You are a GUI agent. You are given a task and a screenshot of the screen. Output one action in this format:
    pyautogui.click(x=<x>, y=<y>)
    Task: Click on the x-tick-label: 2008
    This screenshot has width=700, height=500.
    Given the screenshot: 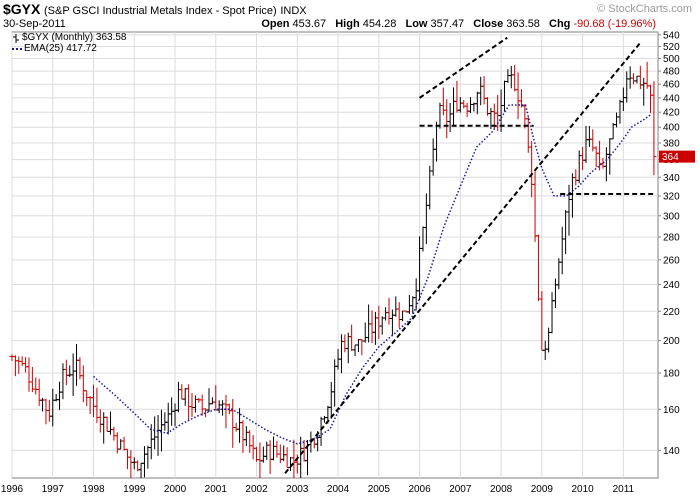 What is the action you would take?
    pyautogui.click(x=501, y=489)
    